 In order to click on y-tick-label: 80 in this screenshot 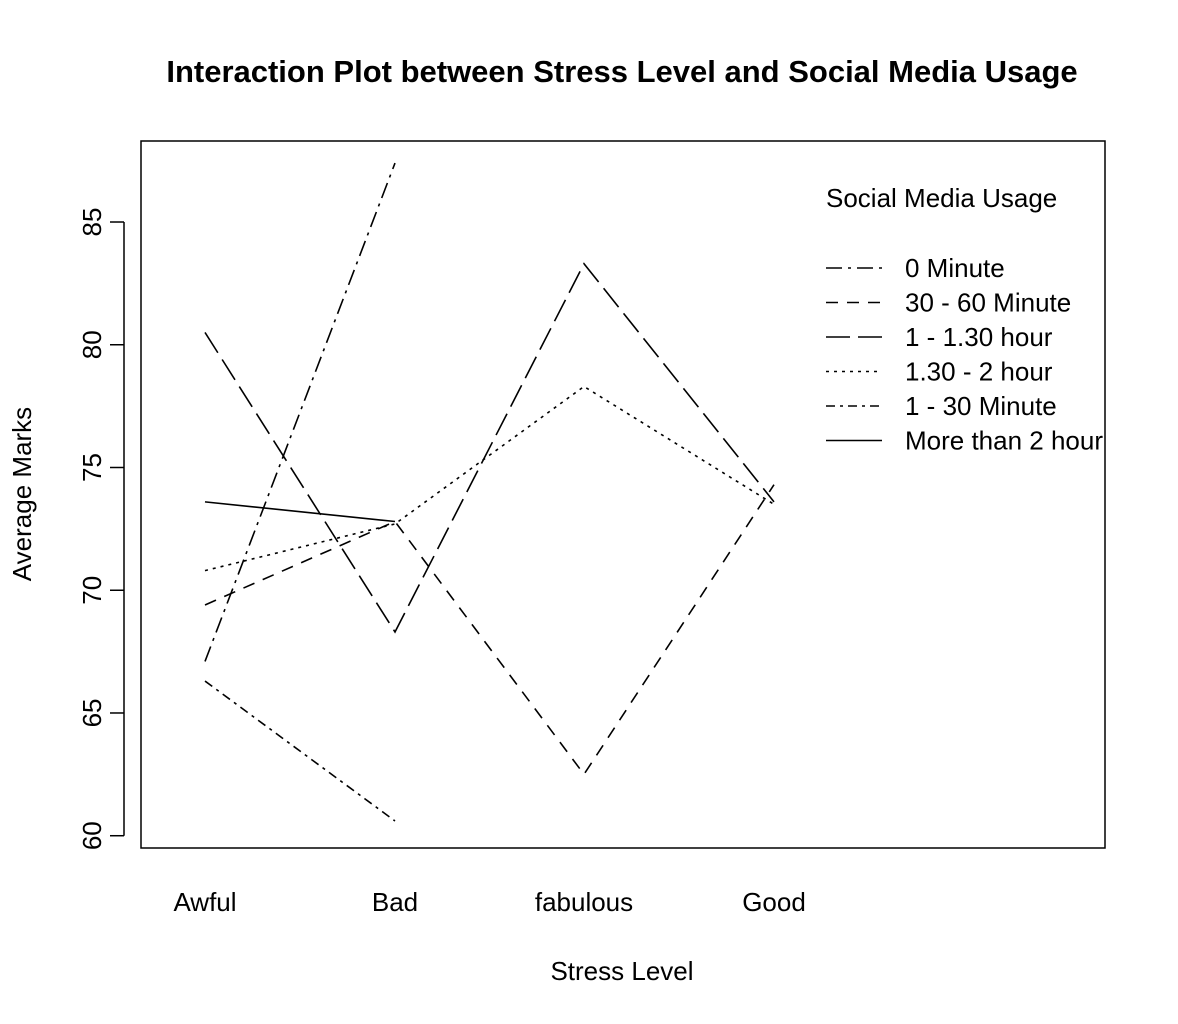, I will do `click(92, 344)`.